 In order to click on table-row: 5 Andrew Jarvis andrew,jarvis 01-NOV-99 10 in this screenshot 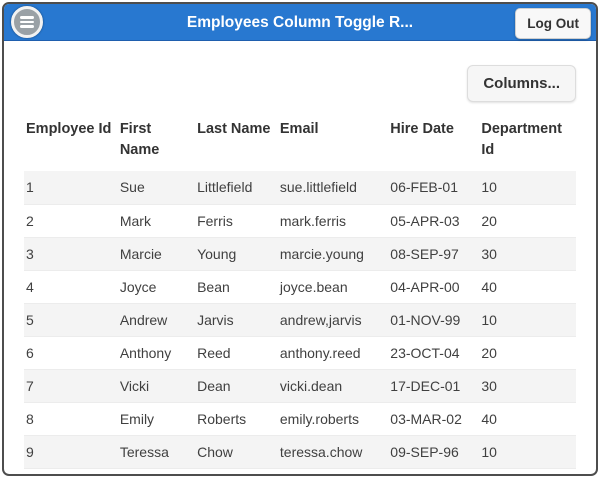, I will do `click(300, 320)`.